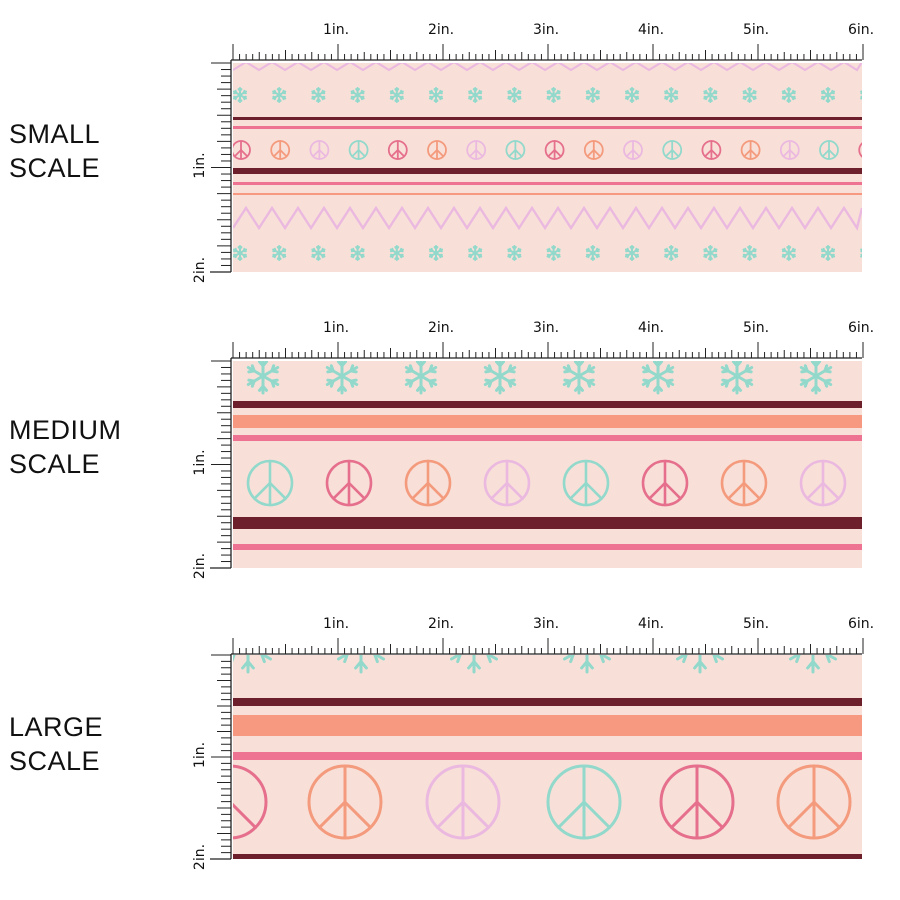 The width and height of the screenshot is (900, 900). What do you see at coordinates (756, 328) in the screenshot?
I see `ruler-h-label: 5in.` at bounding box center [756, 328].